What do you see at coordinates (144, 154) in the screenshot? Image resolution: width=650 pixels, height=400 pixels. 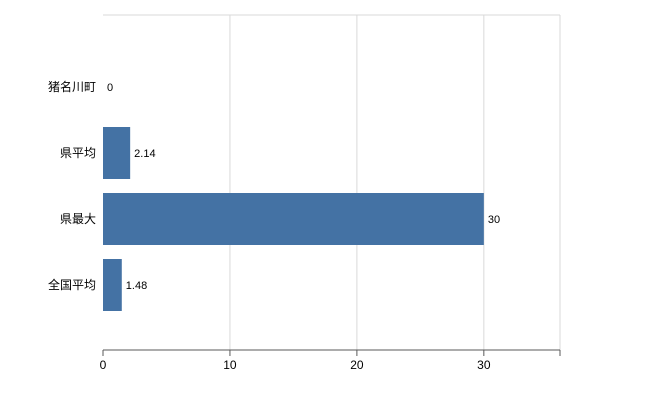 I see `bar-value-label: 2.14` at bounding box center [144, 154].